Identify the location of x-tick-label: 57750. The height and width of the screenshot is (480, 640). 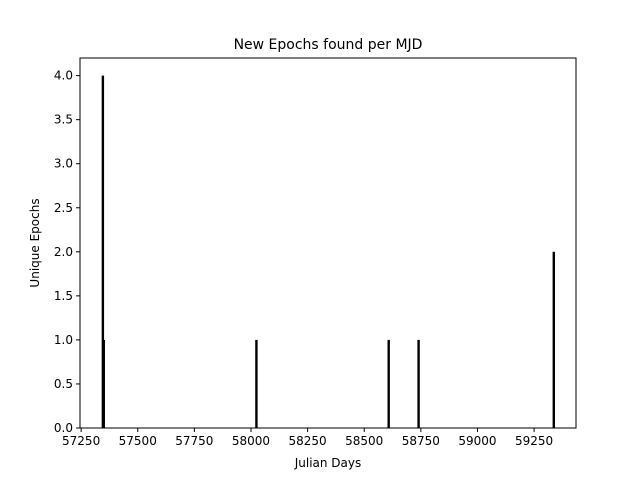
(194, 441).